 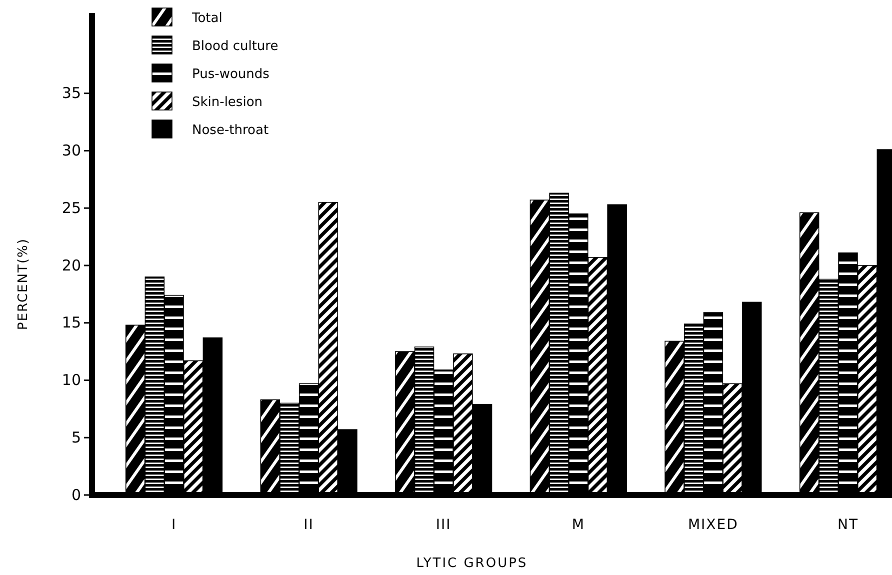 What do you see at coordinates (578, 524) in the screenshot?
I see `x-tick-label: M` at bounding box center [578, 524].